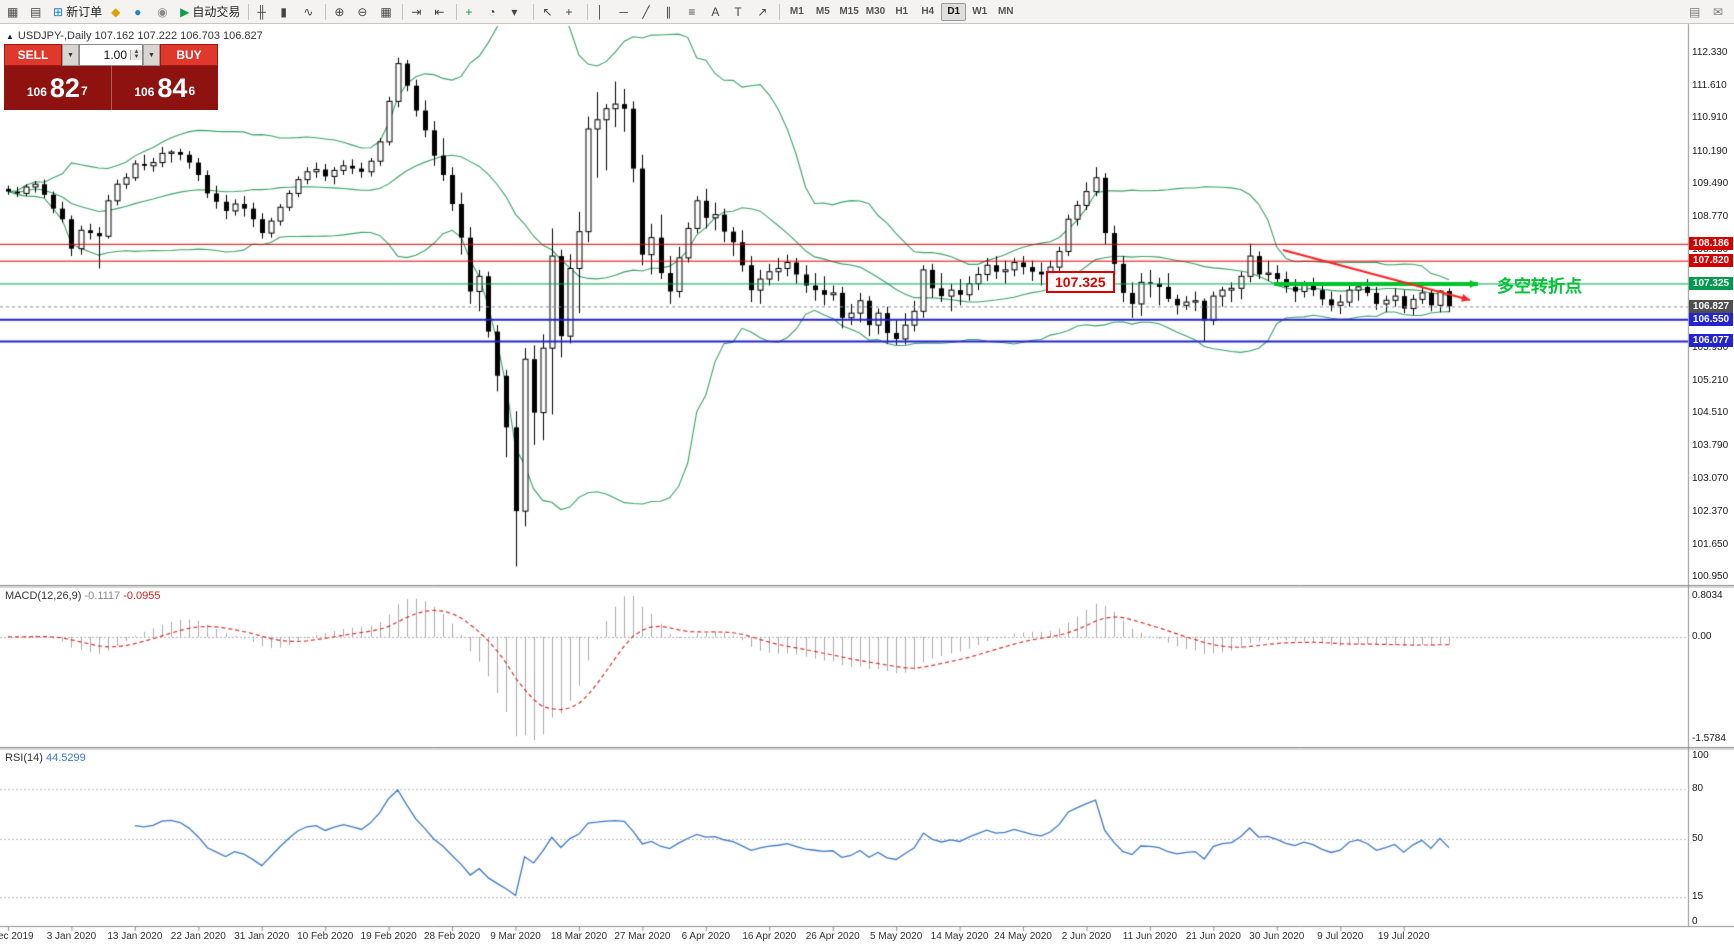 The height and width of the screenshot is (949, 1734). Describe the element at coordinates (138, 11) in the screenshot. I see `signals-icon: ●` at that location.